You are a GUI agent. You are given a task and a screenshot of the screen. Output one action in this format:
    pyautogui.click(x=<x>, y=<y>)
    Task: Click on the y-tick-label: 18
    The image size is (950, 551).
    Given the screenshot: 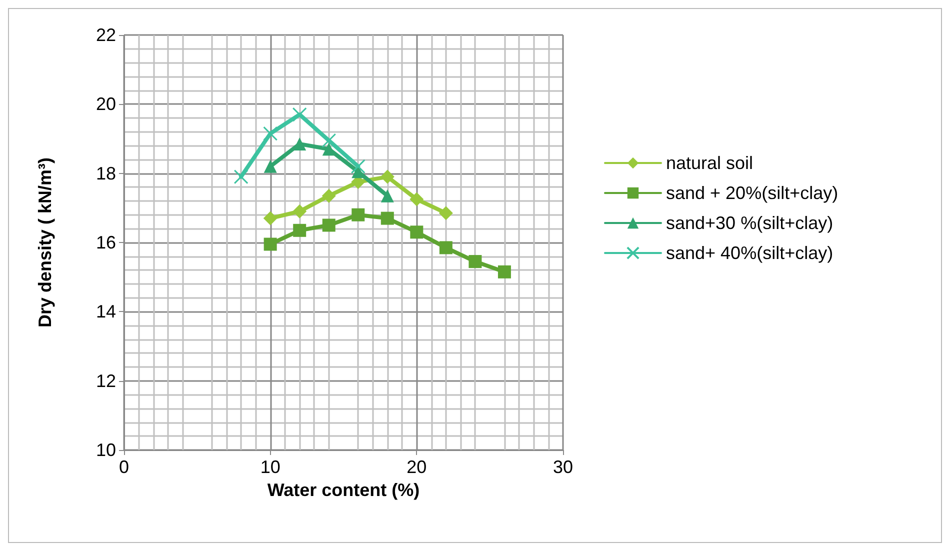 What is the action you would take?
    pyautogui.click(x=106, y=173)
    